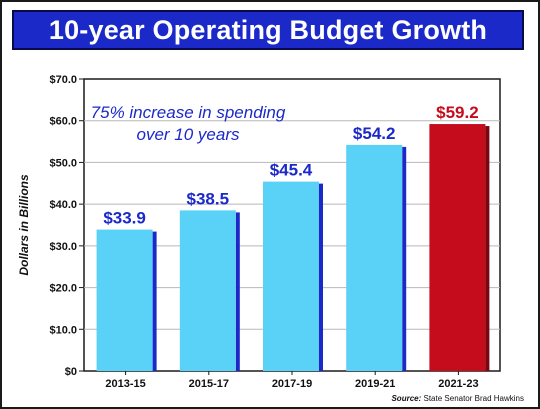 This screenshot has height=409, width=540. What do you see at coordinates (457, 112) in the screenshot?
I see `data-label: $59.2` at bounding box center [457, 112].